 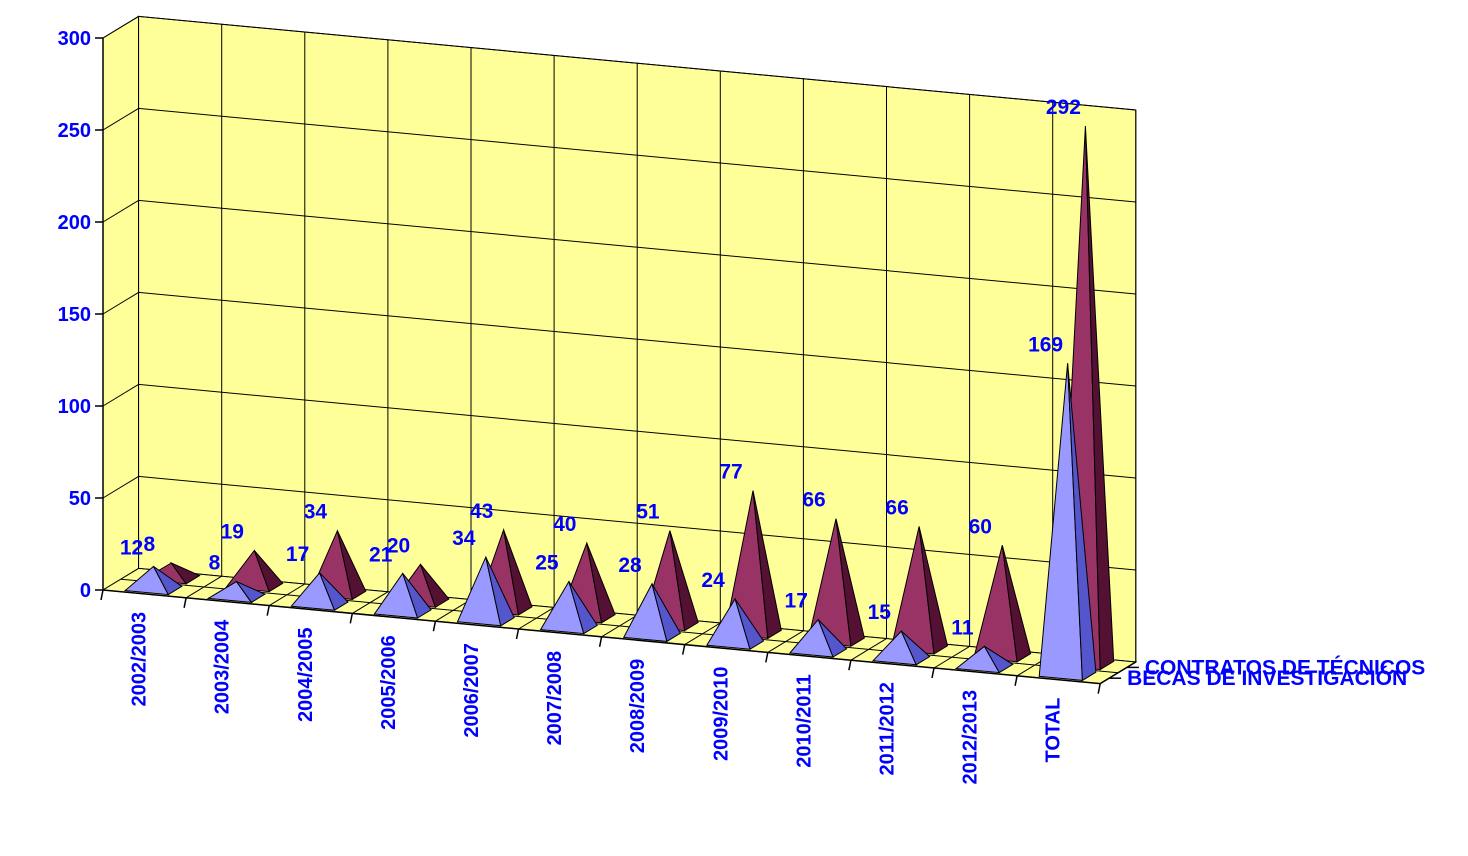 What do you see at coordinates (74, 407) in the screenshot?
I see `y-tick-label: 100` at bounding box center [74, 407].